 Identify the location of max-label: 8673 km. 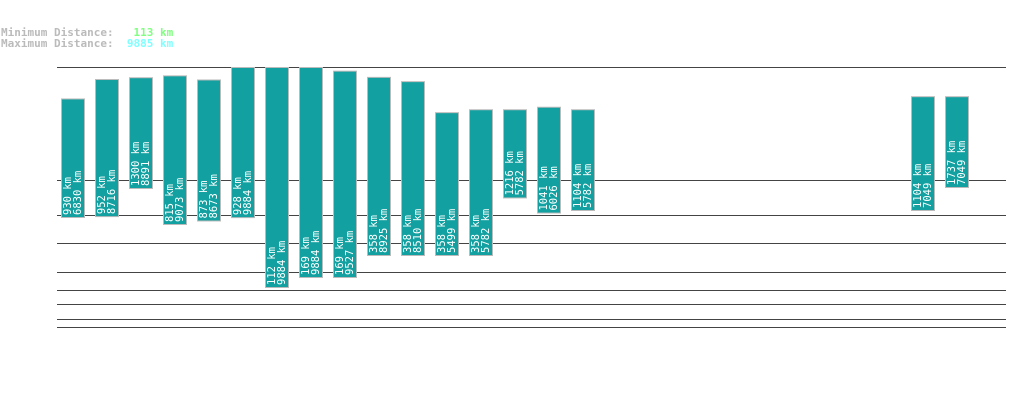
(214, 196).